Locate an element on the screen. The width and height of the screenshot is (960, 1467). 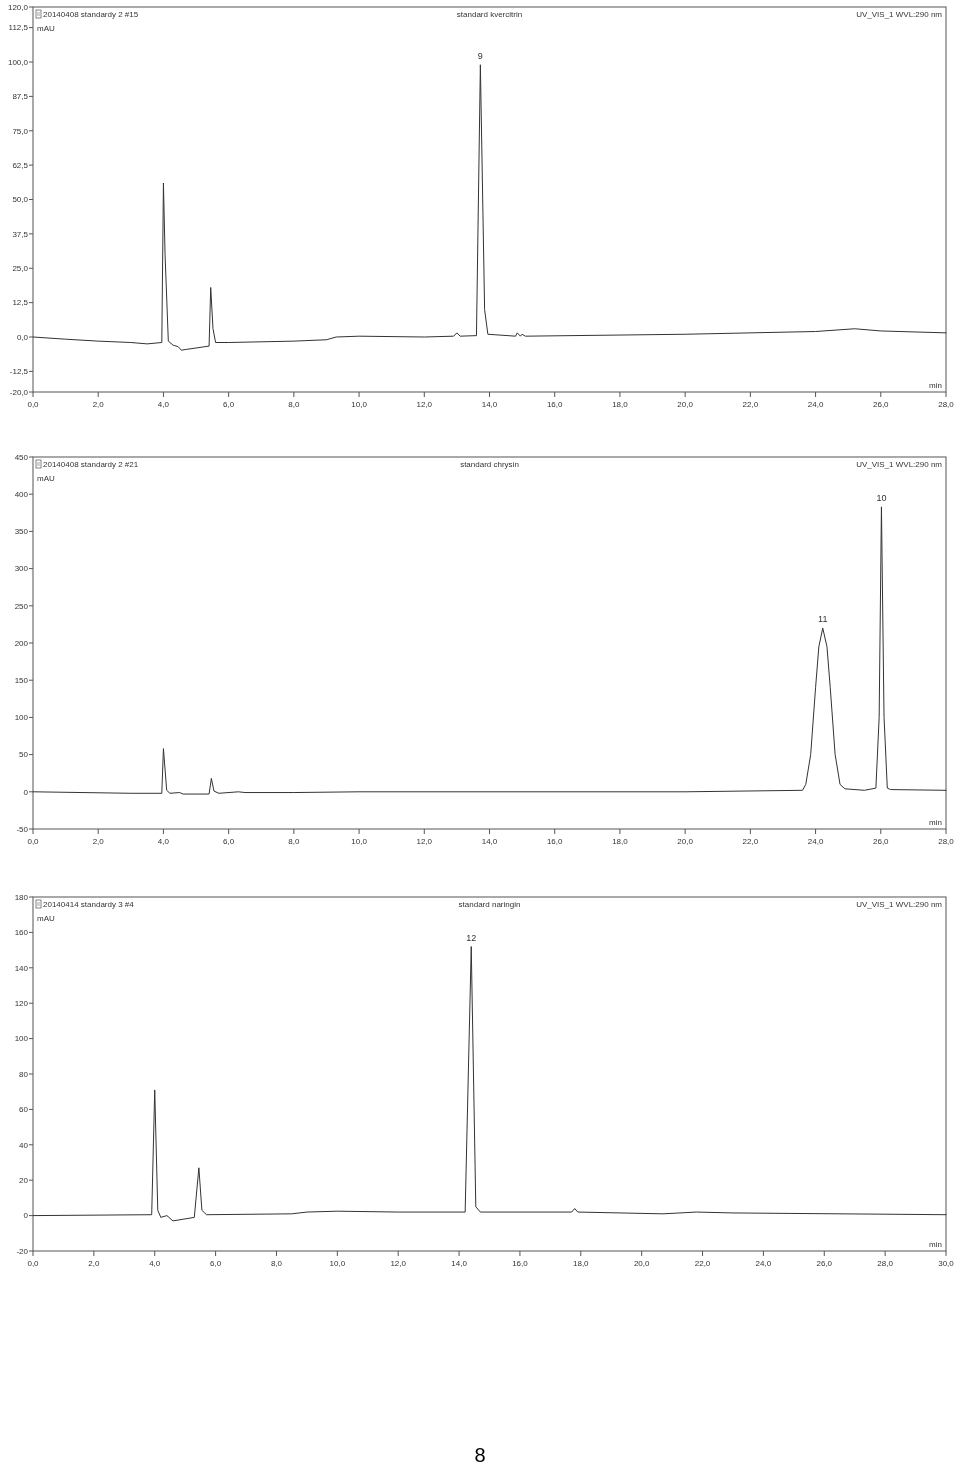
y-tick-label: 120 is located at coordinates (21, 1003).